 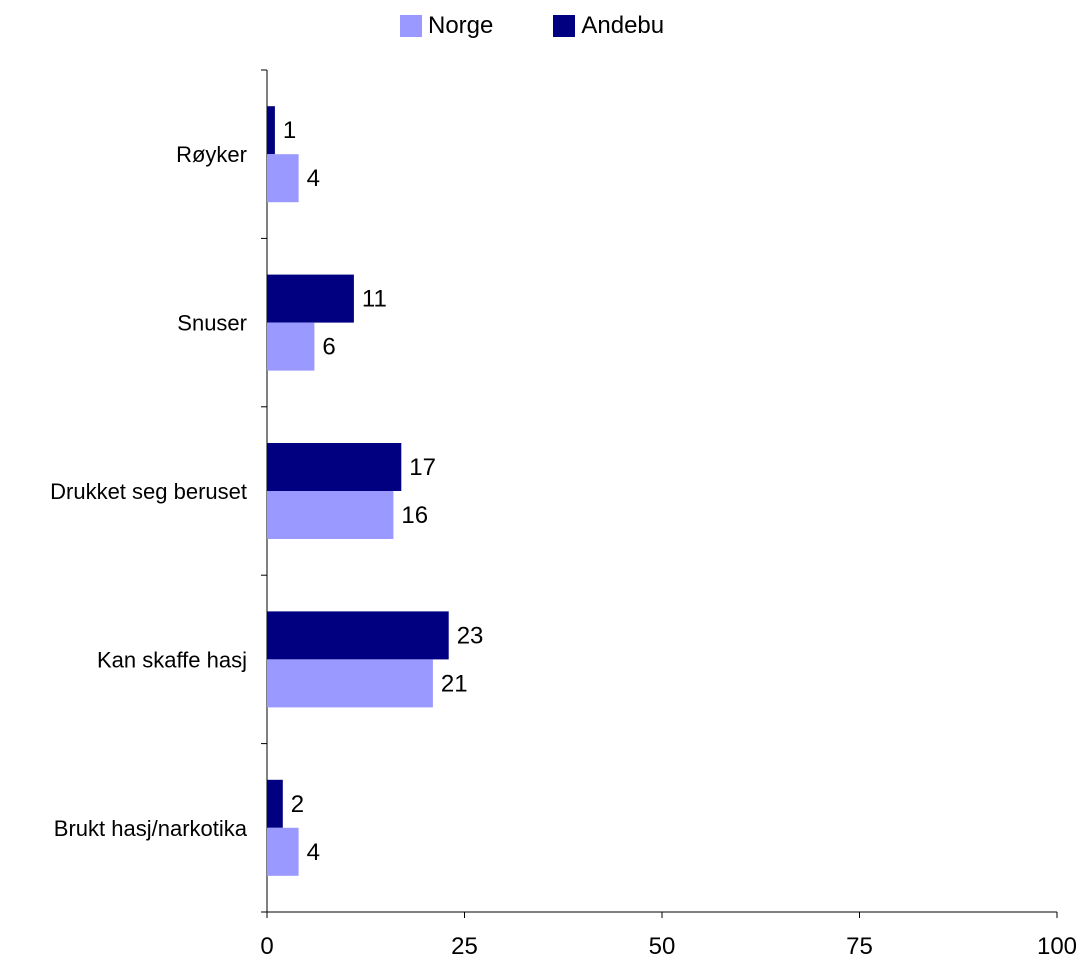 I want to click on data-label-andebu: 1, so click(x=289, y=130).